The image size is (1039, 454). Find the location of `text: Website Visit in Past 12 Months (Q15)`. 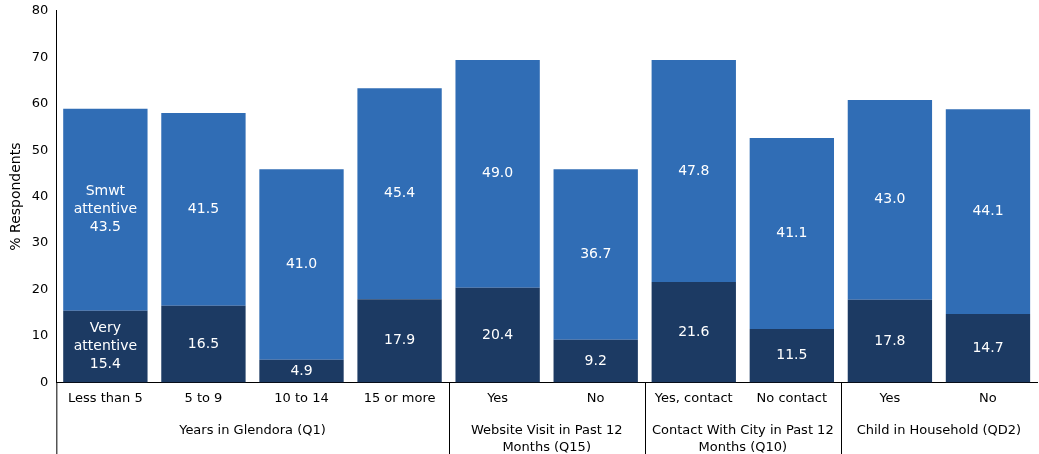

text: Website Visit in Past 12 Months (Q15) is located at coordinates (546, 438).